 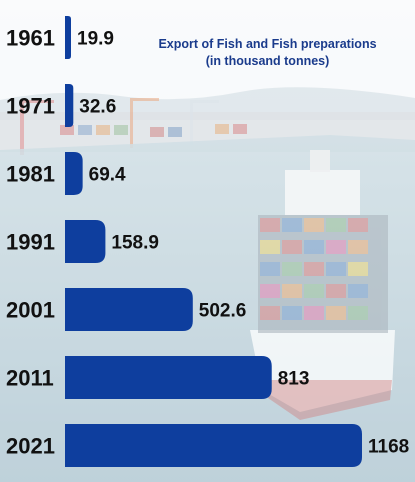 I want to click on value-label-1991: 158.9, so click(x=135, y=243).